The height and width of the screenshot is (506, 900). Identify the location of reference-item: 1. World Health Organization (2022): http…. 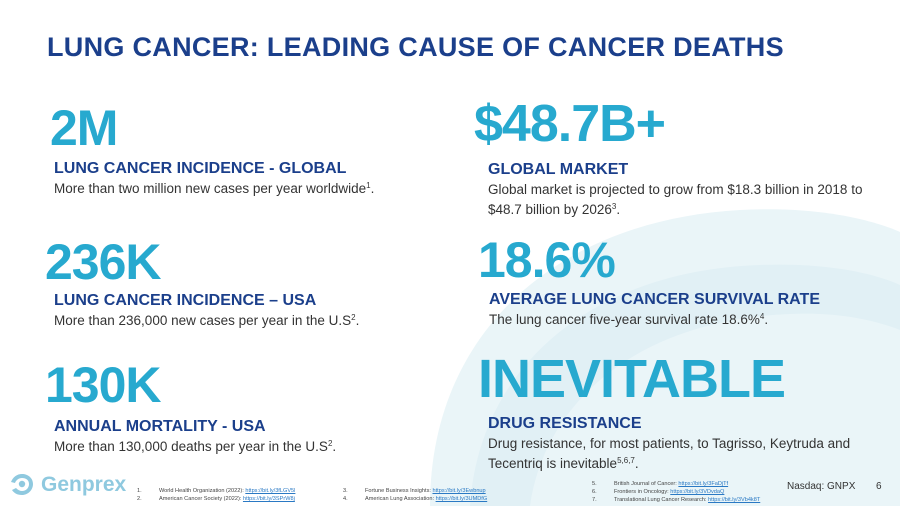
(216, 491).